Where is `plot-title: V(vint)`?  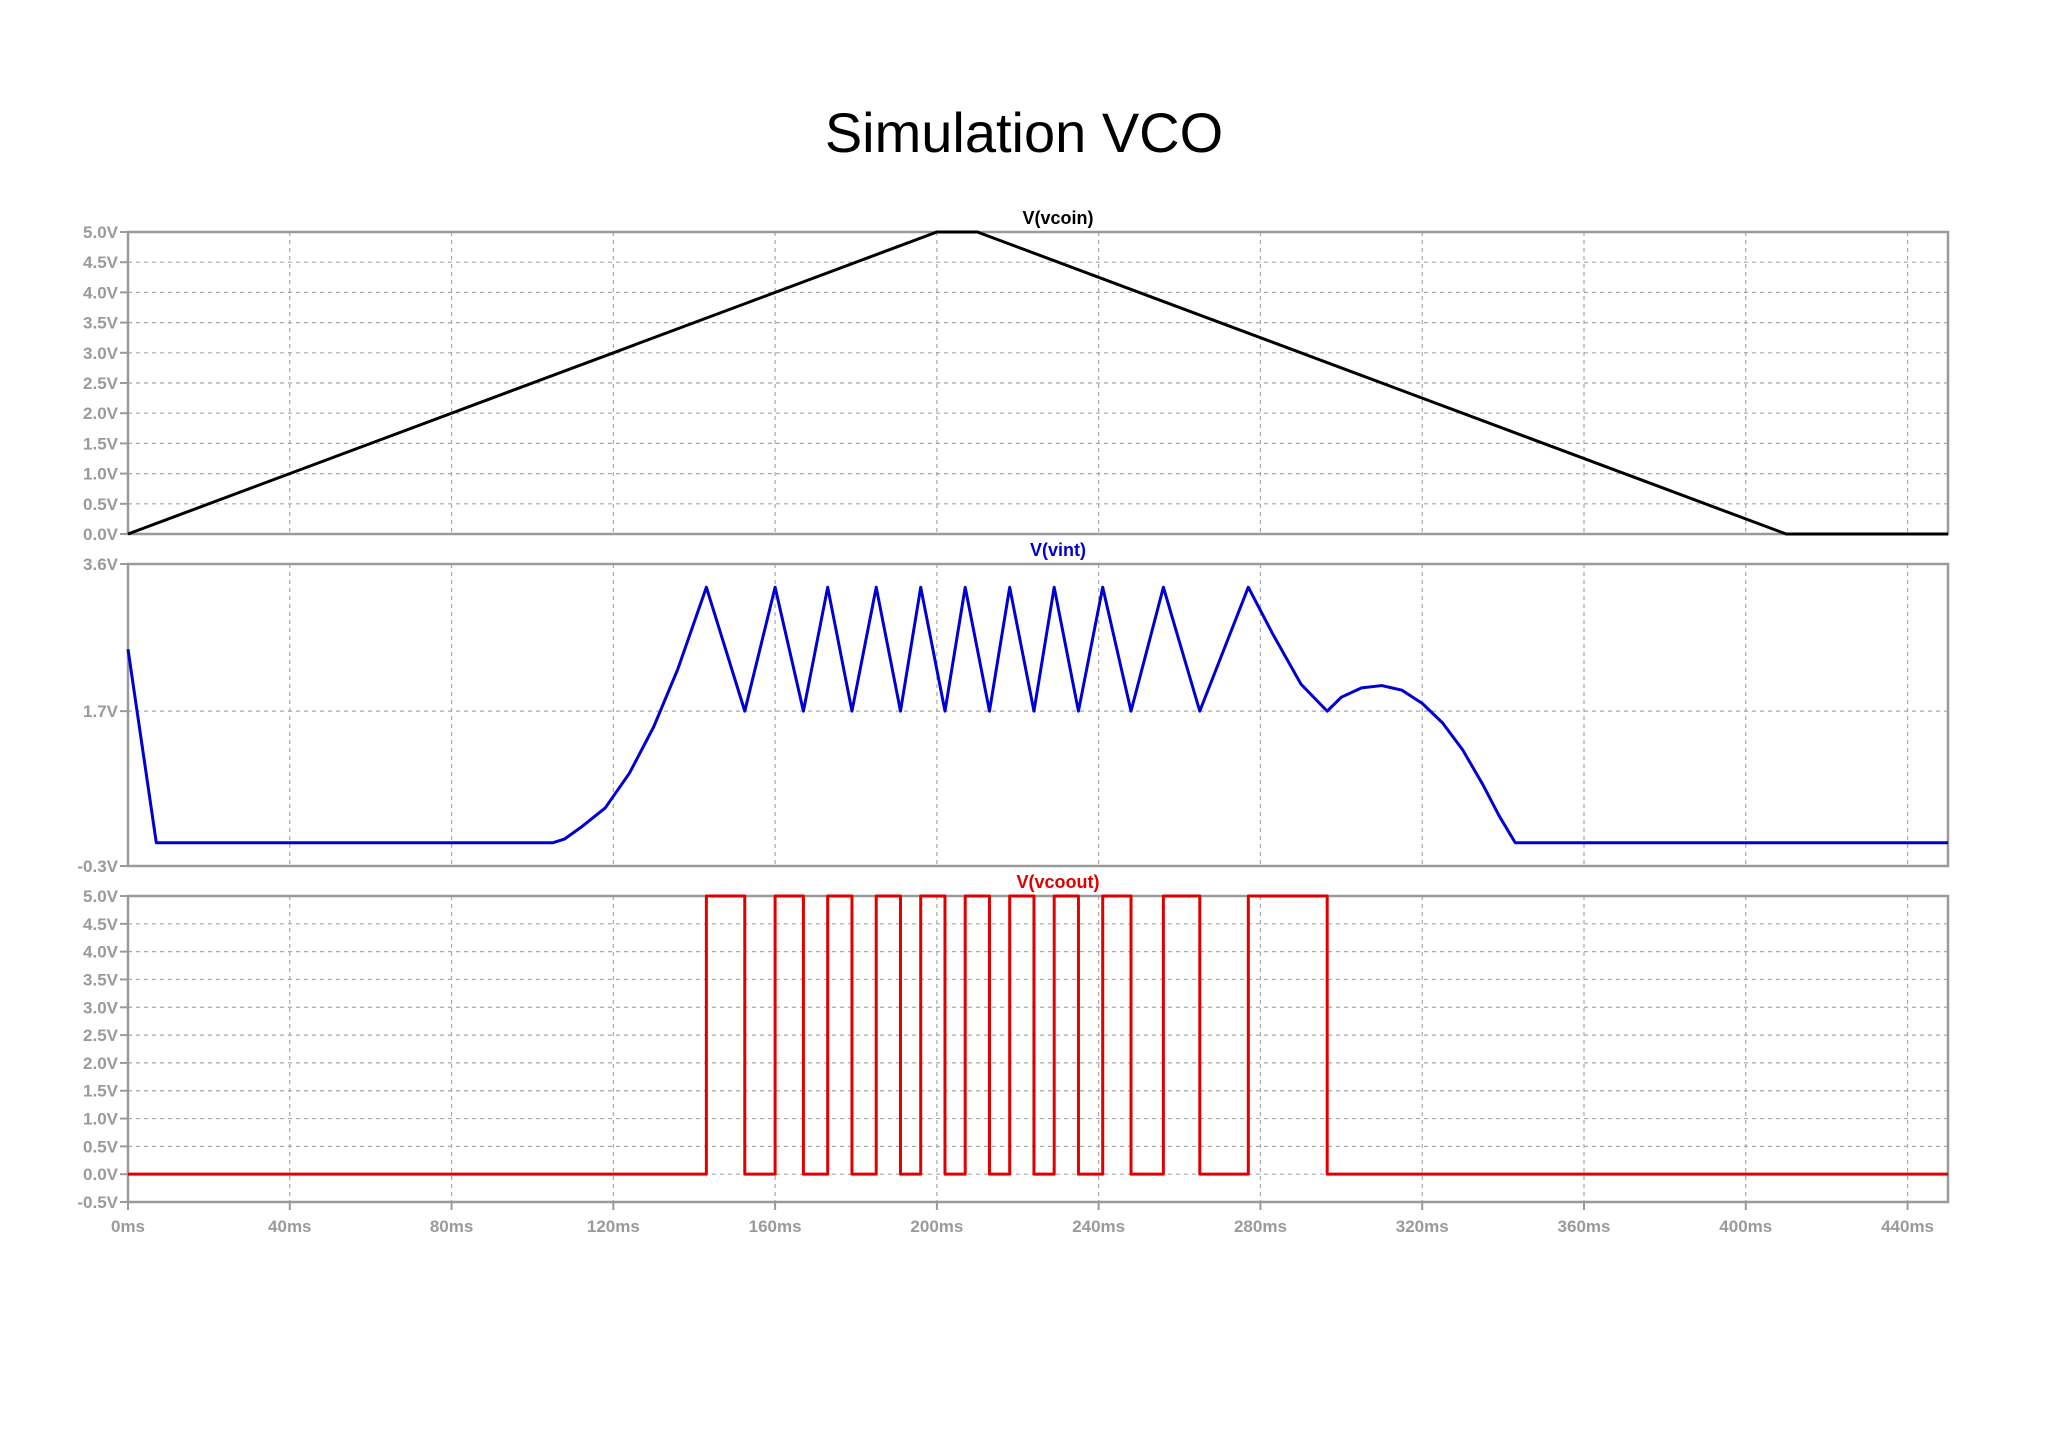
plot-title: V(vint) is located at coordinates (1058, 550).